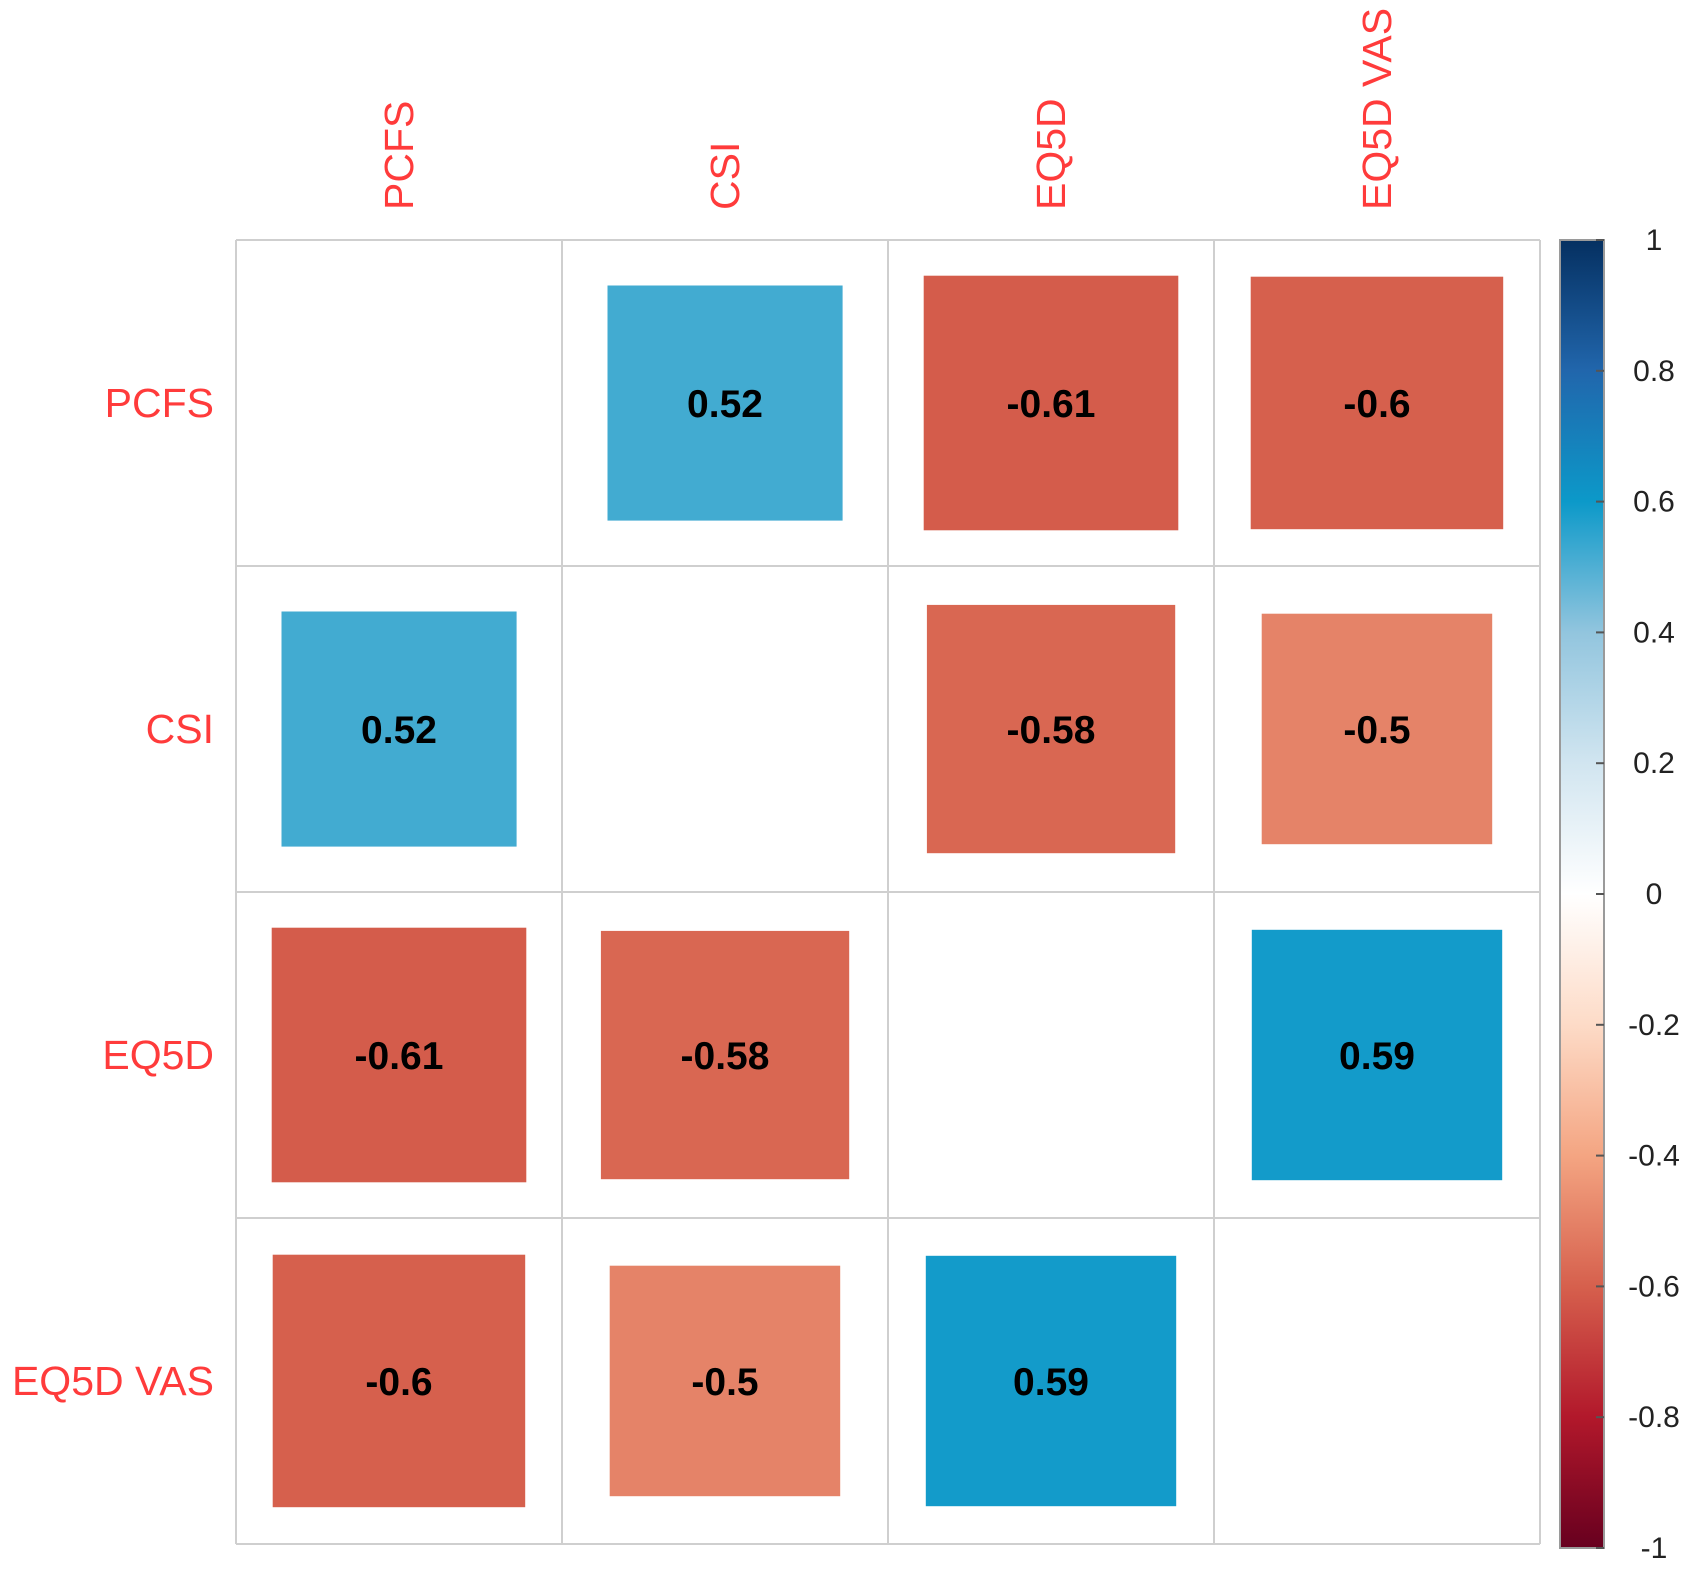 This screenshot has height=1575, width=1687. I want to click on column-label: CSI, so click(725, 176).